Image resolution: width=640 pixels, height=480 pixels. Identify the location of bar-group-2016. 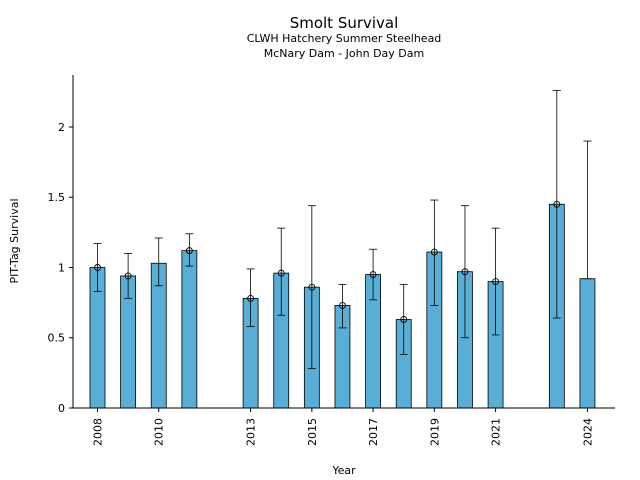
(342, 346).